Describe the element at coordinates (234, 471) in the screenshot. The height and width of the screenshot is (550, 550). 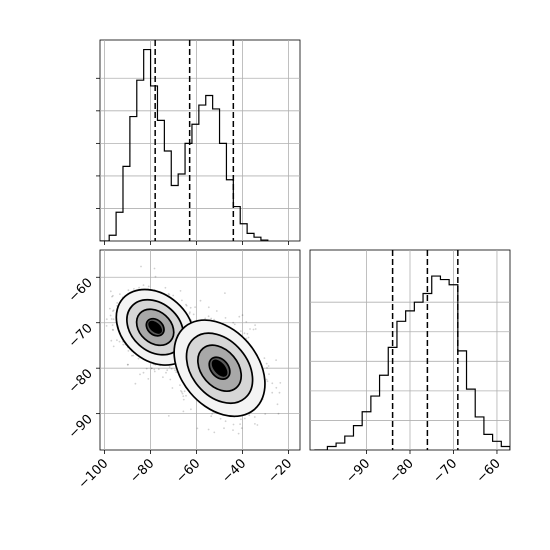
I see `scatter-xtick-label-3: −40` at that location.